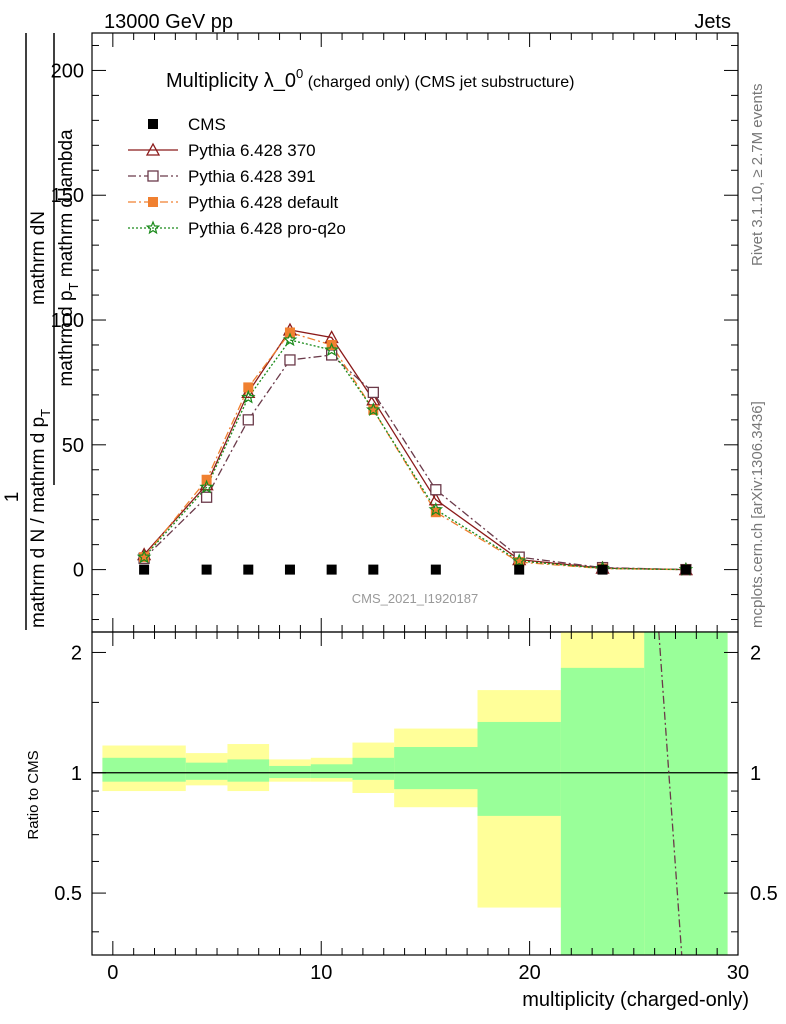 The image size is (786, 1024). Describe the element at coordinates (68, 258) in the screenshot. I see `ylabel-mid: mathrm d pT mathrm d lambda` at that location.